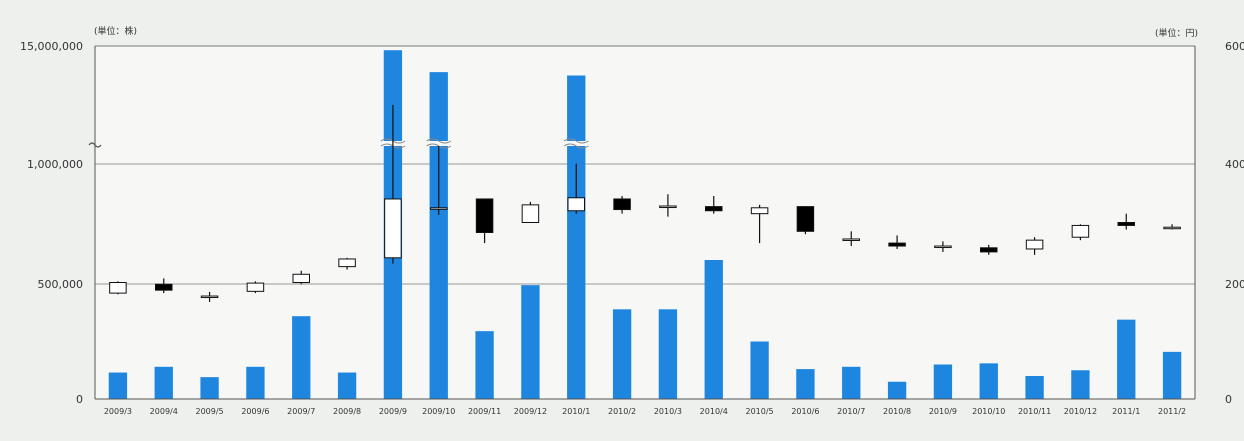  I want to click on y-left-tick-label: 1,000,000, so click(55, 164).